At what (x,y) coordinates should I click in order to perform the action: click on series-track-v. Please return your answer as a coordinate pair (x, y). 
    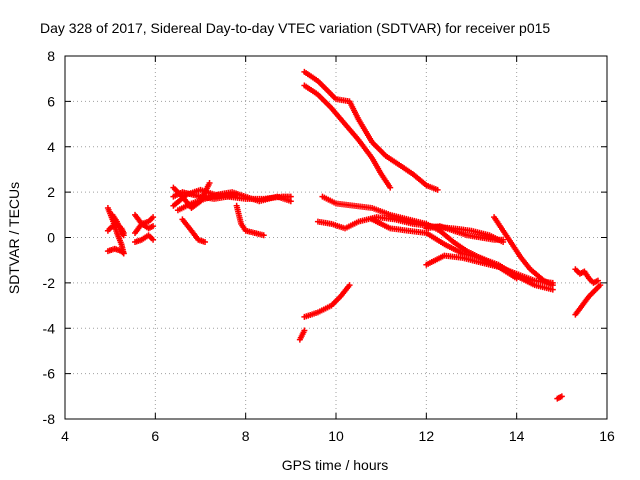
    Looking at the image, I should click on (327, 301).